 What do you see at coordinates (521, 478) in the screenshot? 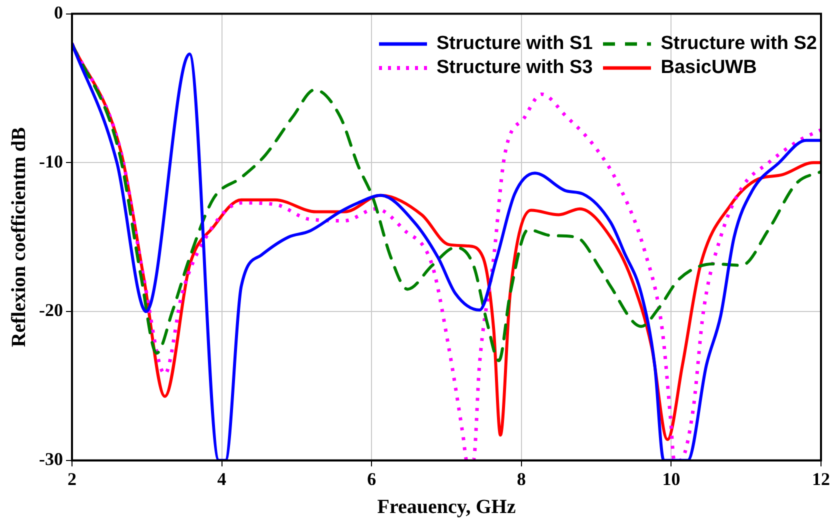
I see `x-tick-label: 8` at bounding box center [521, 478].